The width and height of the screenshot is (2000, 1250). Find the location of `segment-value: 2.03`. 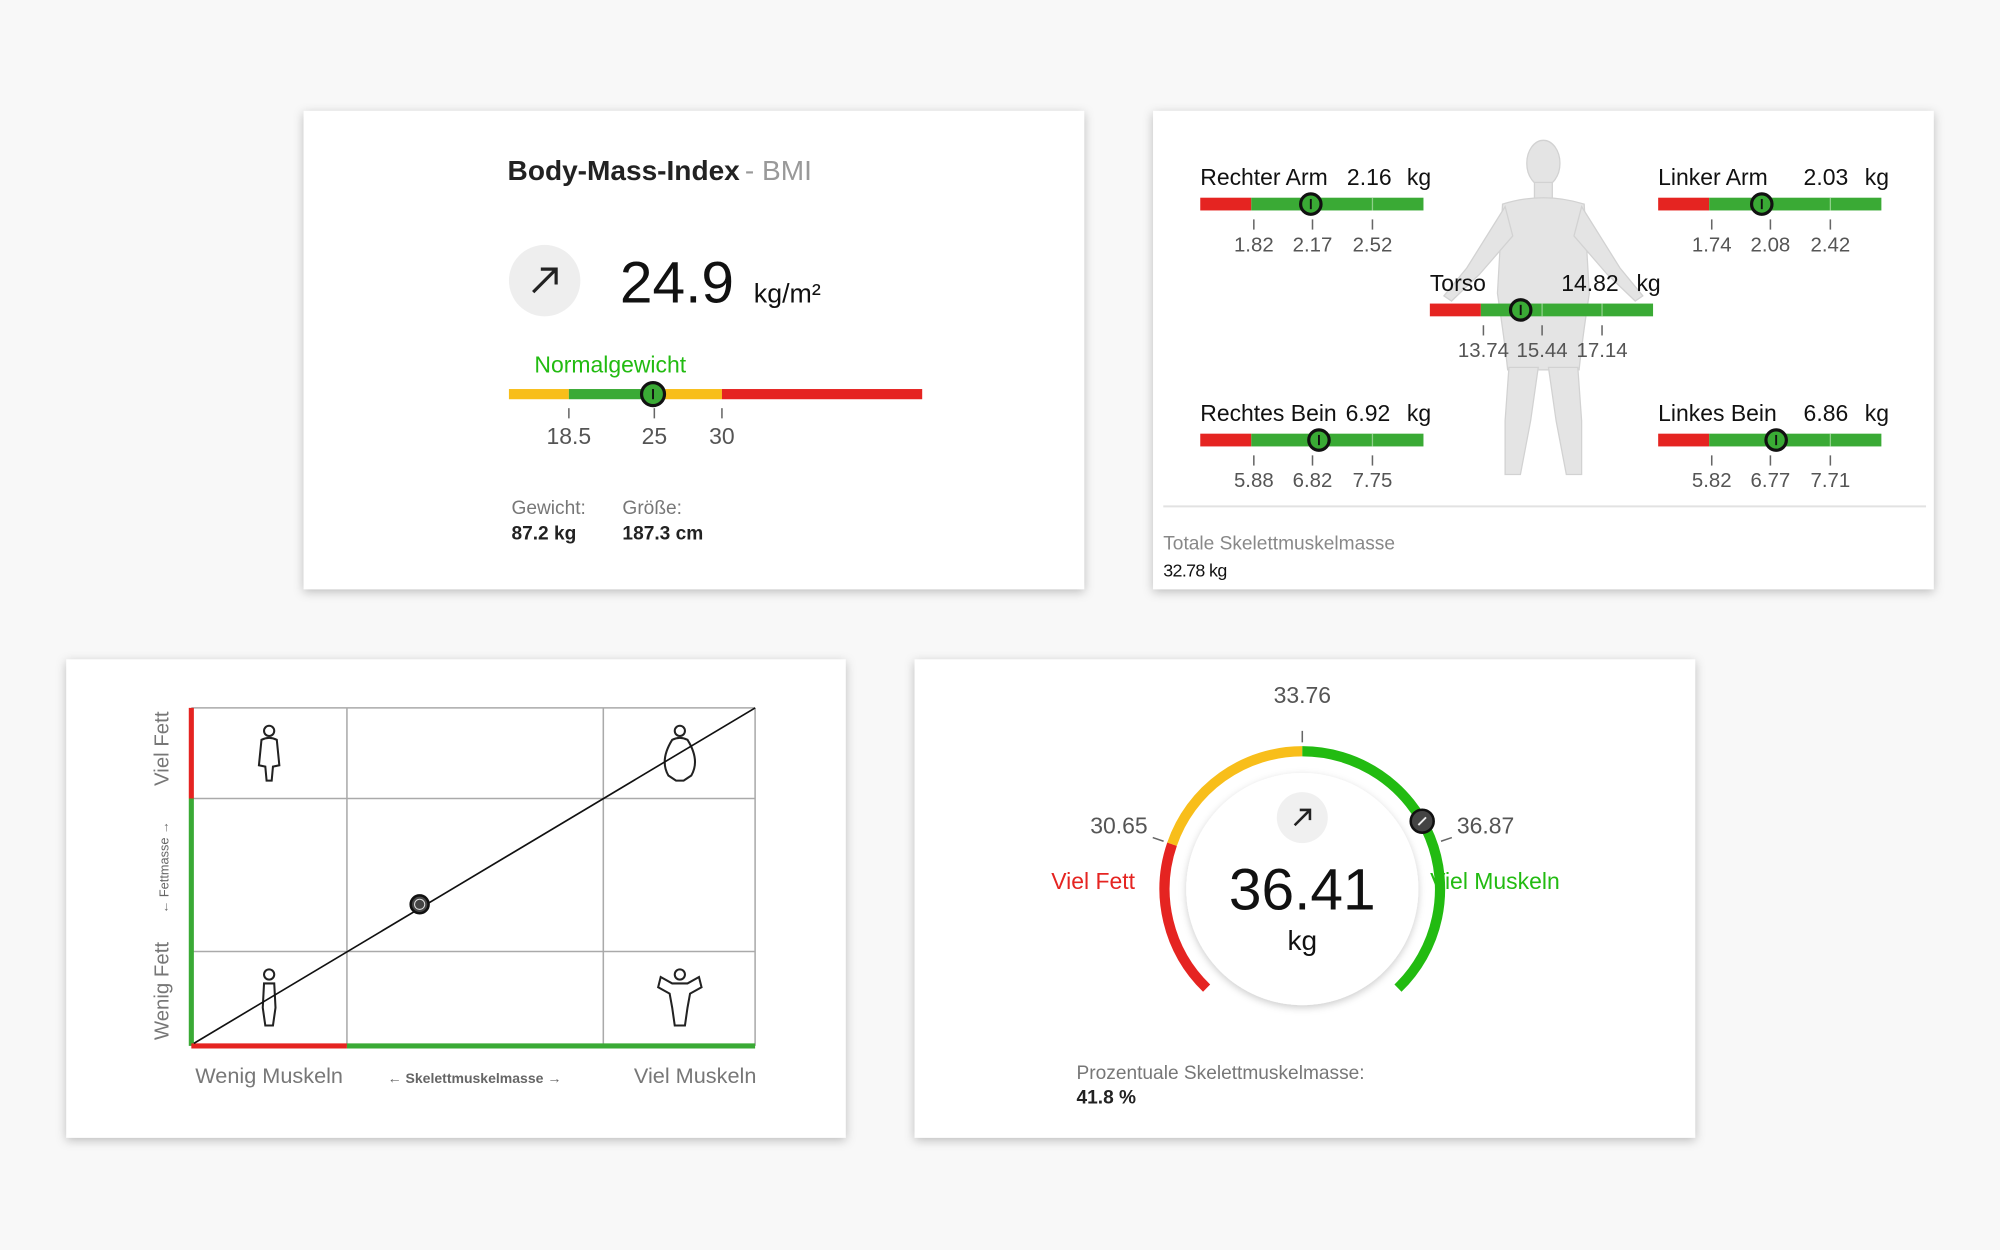

segment-value: 2.03 is located at coordinates (1826, 177).